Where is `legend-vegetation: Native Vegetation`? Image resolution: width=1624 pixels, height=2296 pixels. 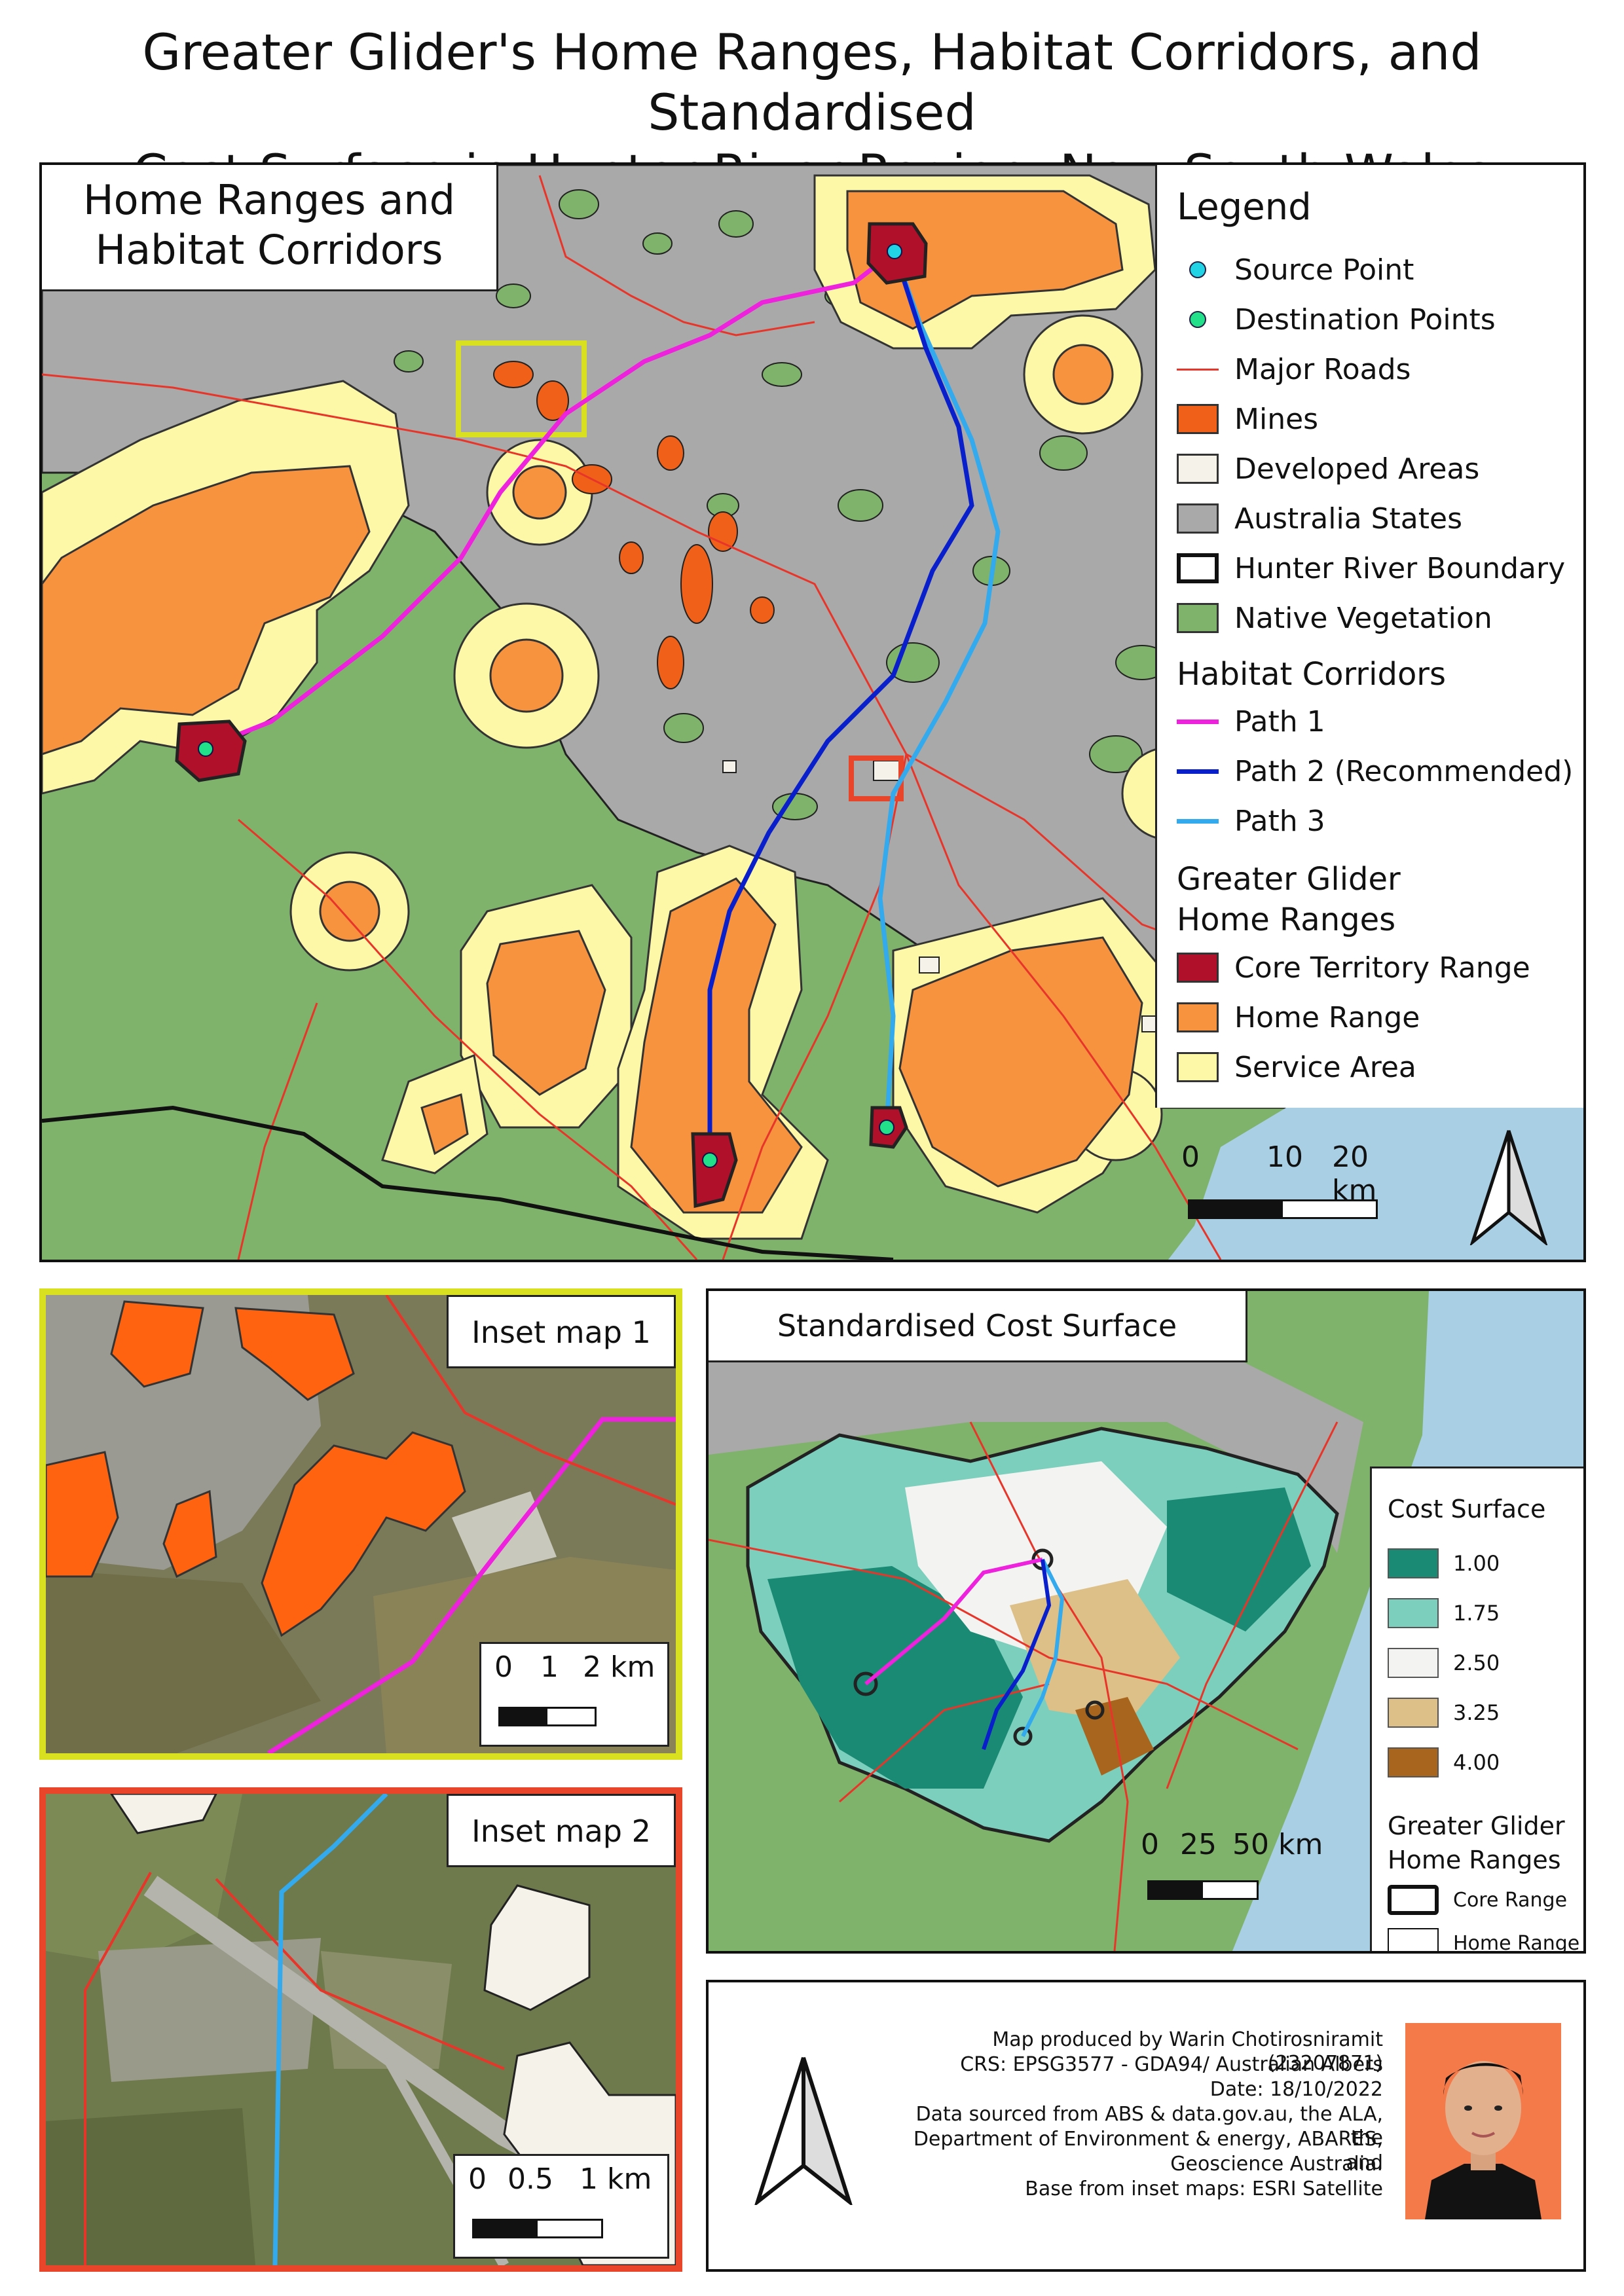
legend-vegetation: Native Vegetation is located at coordinates (1334, 618).